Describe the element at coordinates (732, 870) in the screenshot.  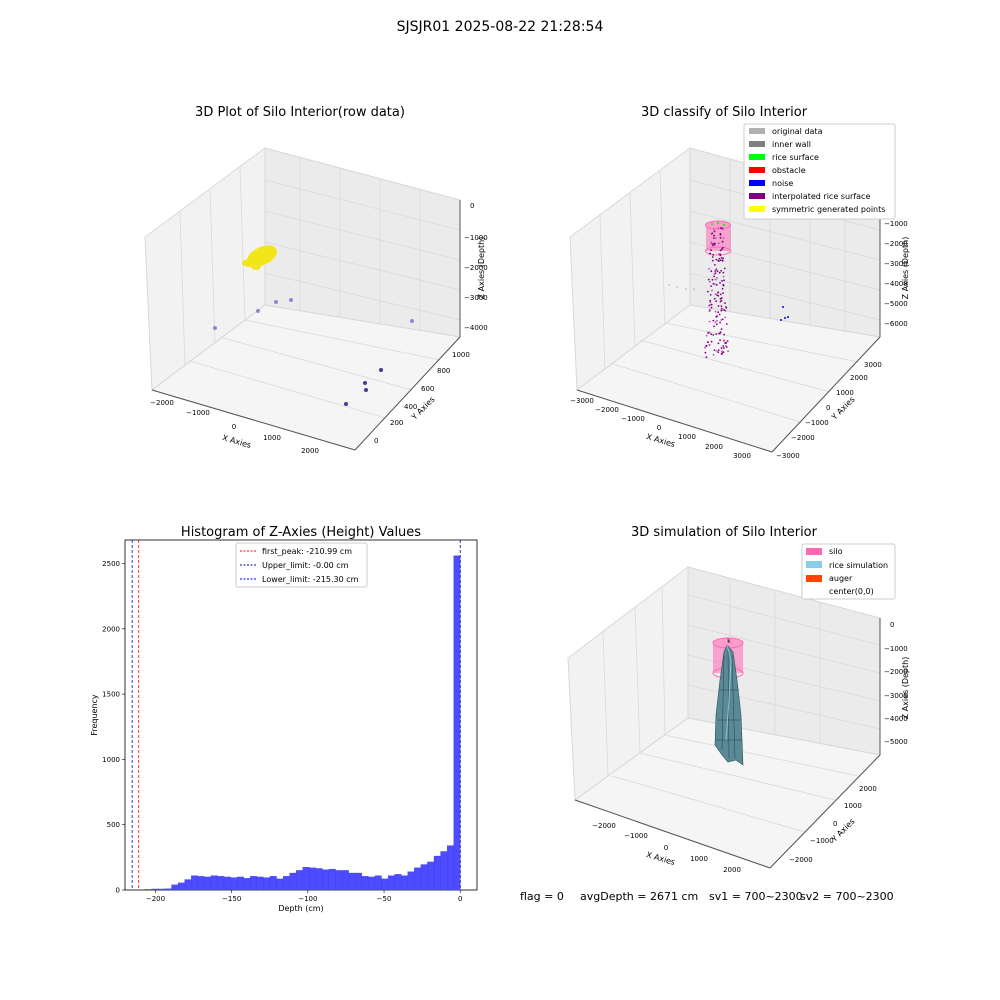
I see `x-tick: 2000` at that location.